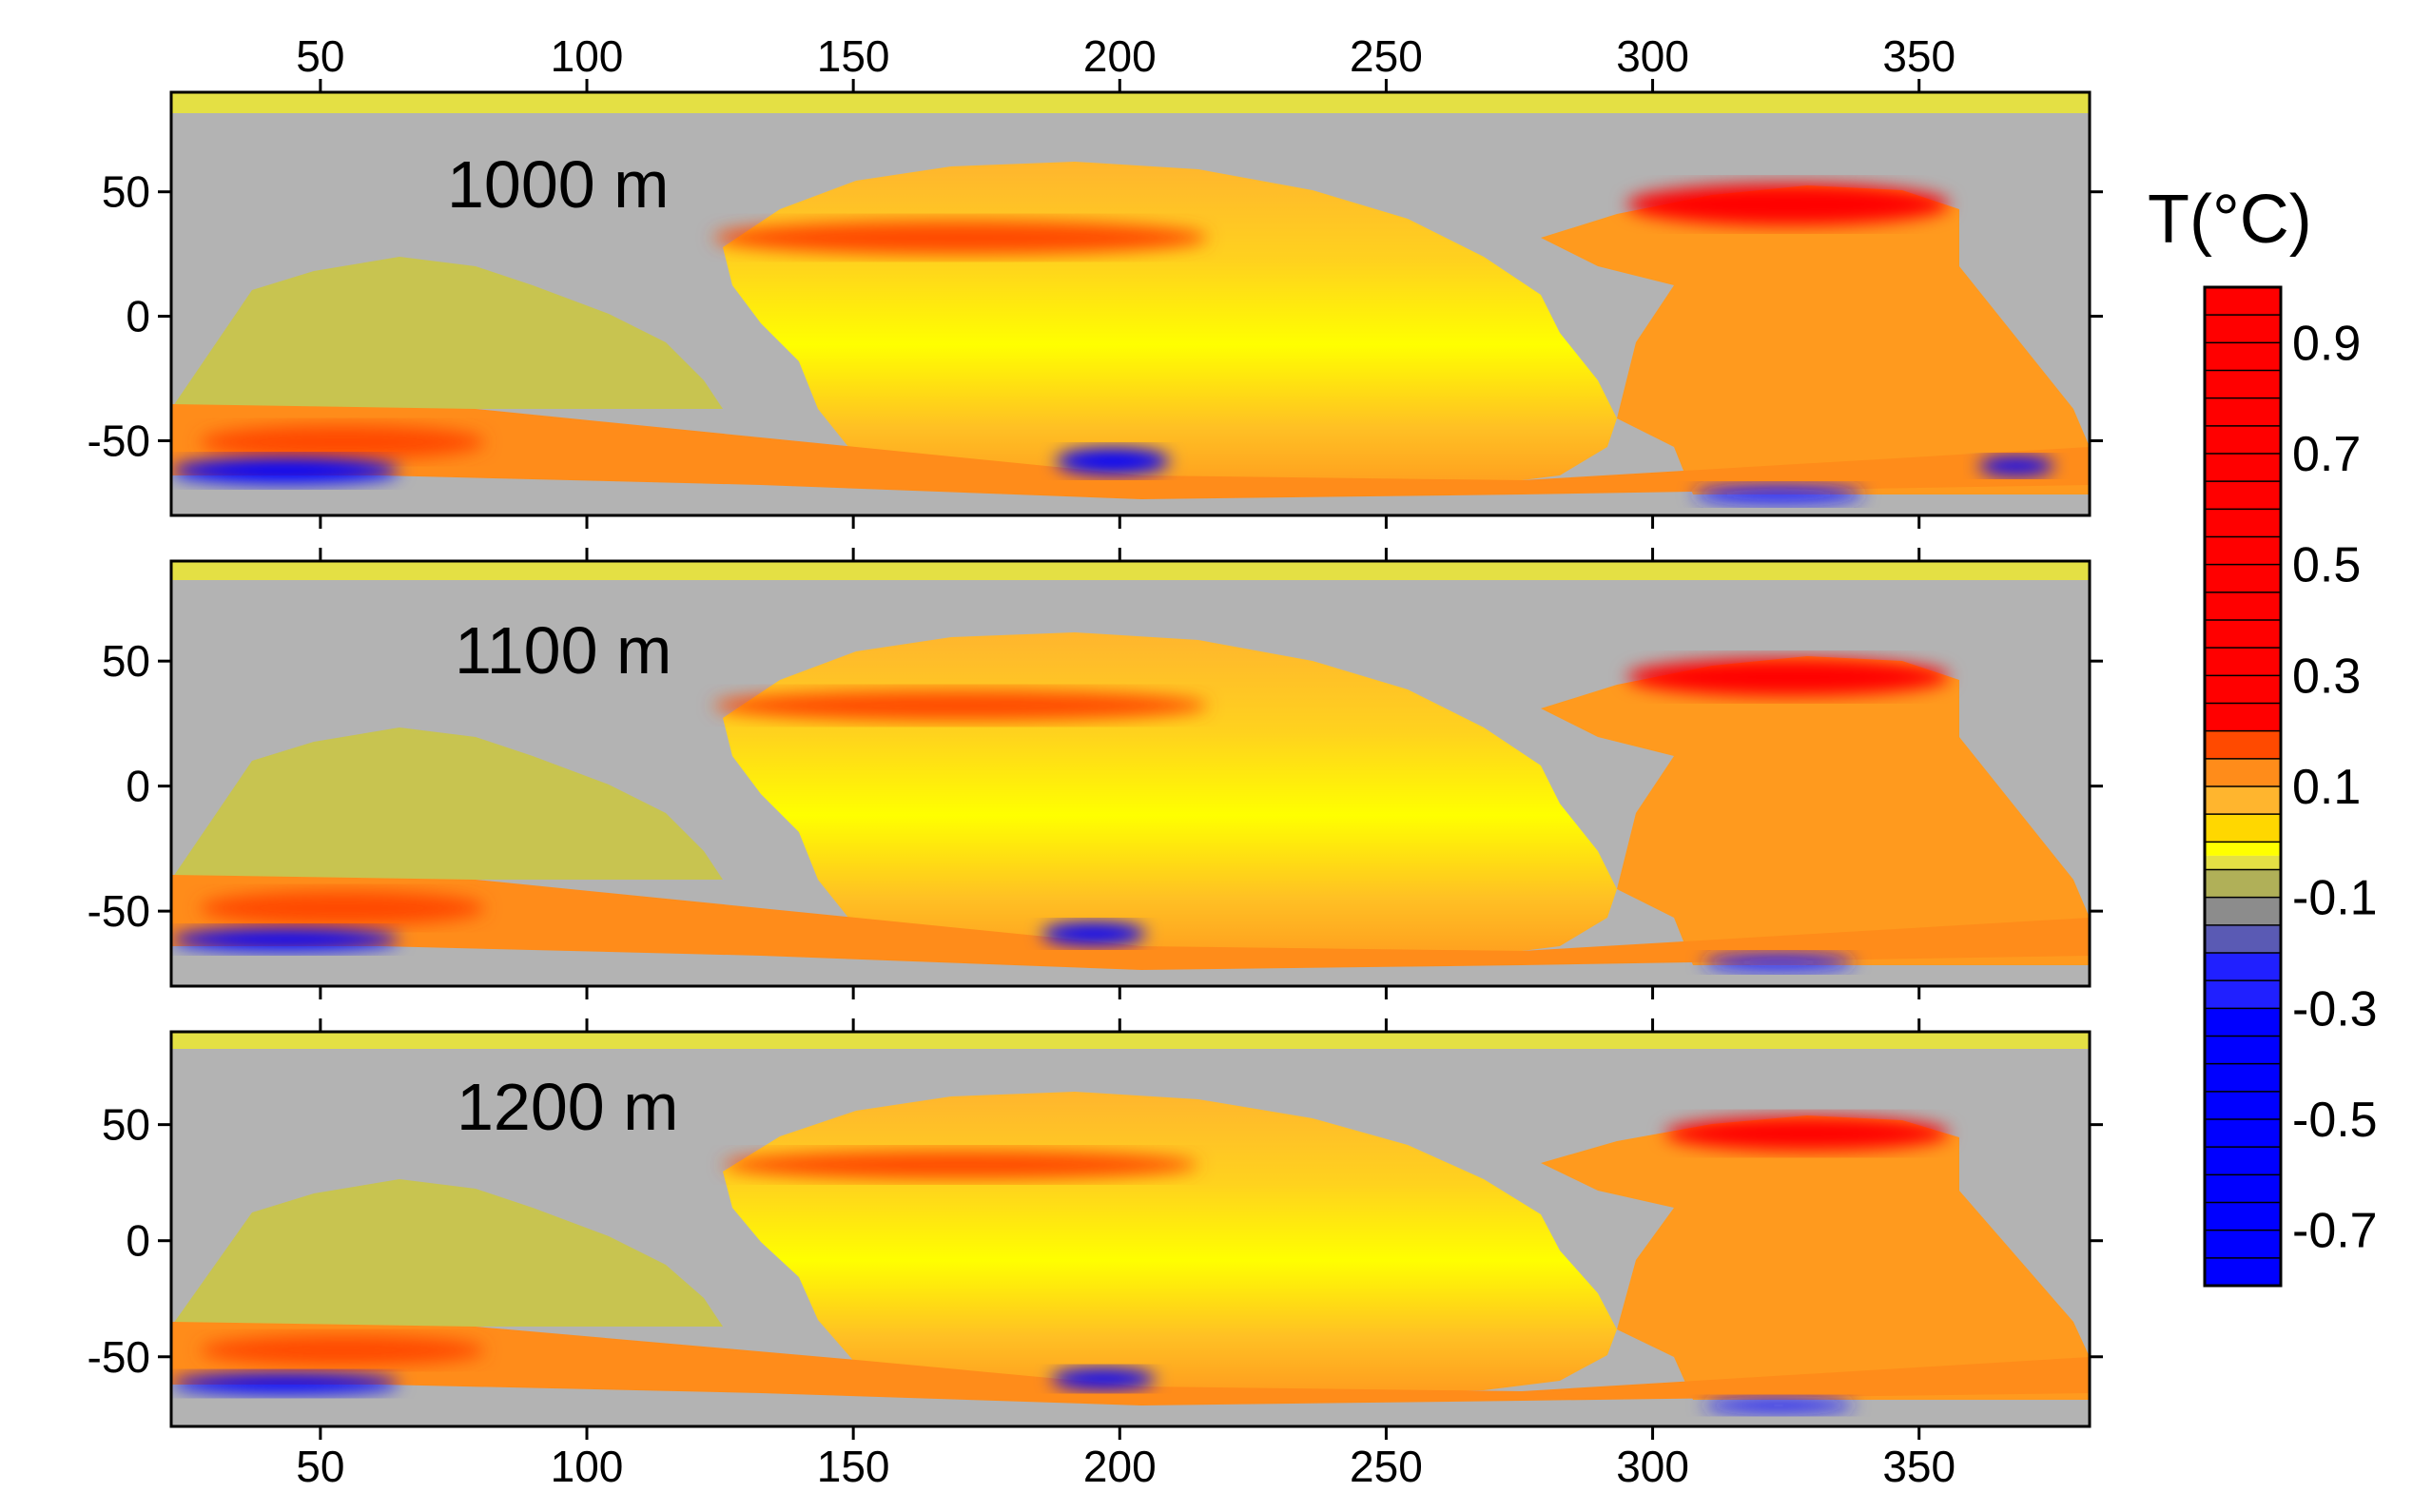 This screenshot has width=2432, height=1512. Describe the element at coordinates (2335, 1121) in the screenshot. I see `colorbar-tick-label: -0.5` at that location.